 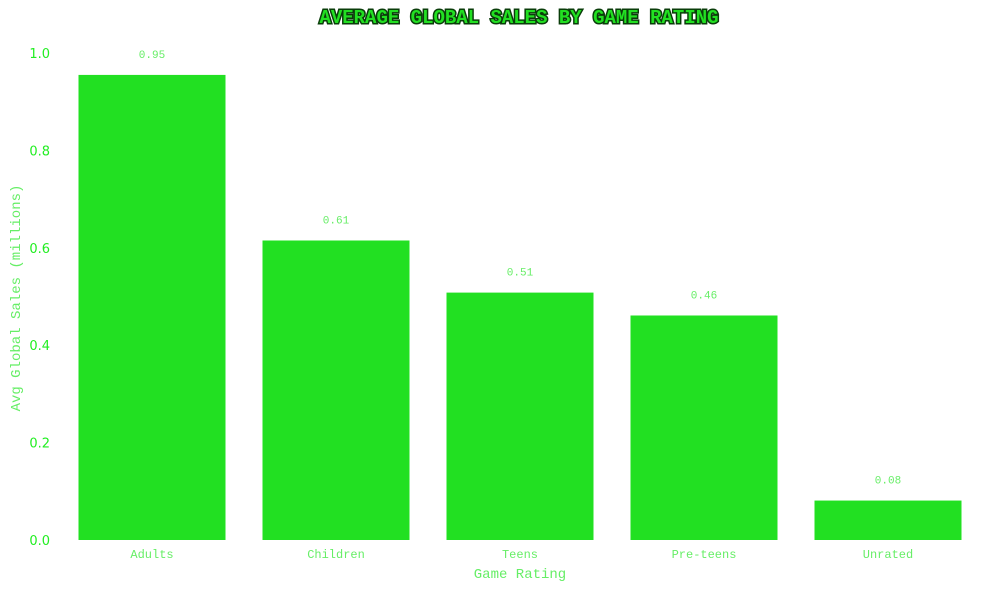 What do you see at coordinates (336, 555) in the screenshot?
I see `x-tick-label: Children` at bounding box center [336, 555].